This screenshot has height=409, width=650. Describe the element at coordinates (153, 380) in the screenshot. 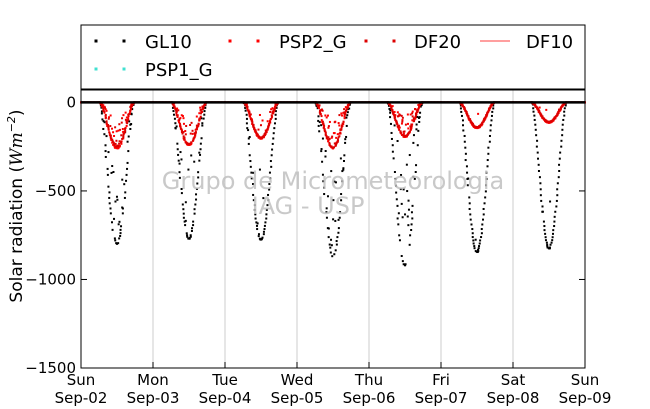

I see `x-tick-day: Mon` at that location.